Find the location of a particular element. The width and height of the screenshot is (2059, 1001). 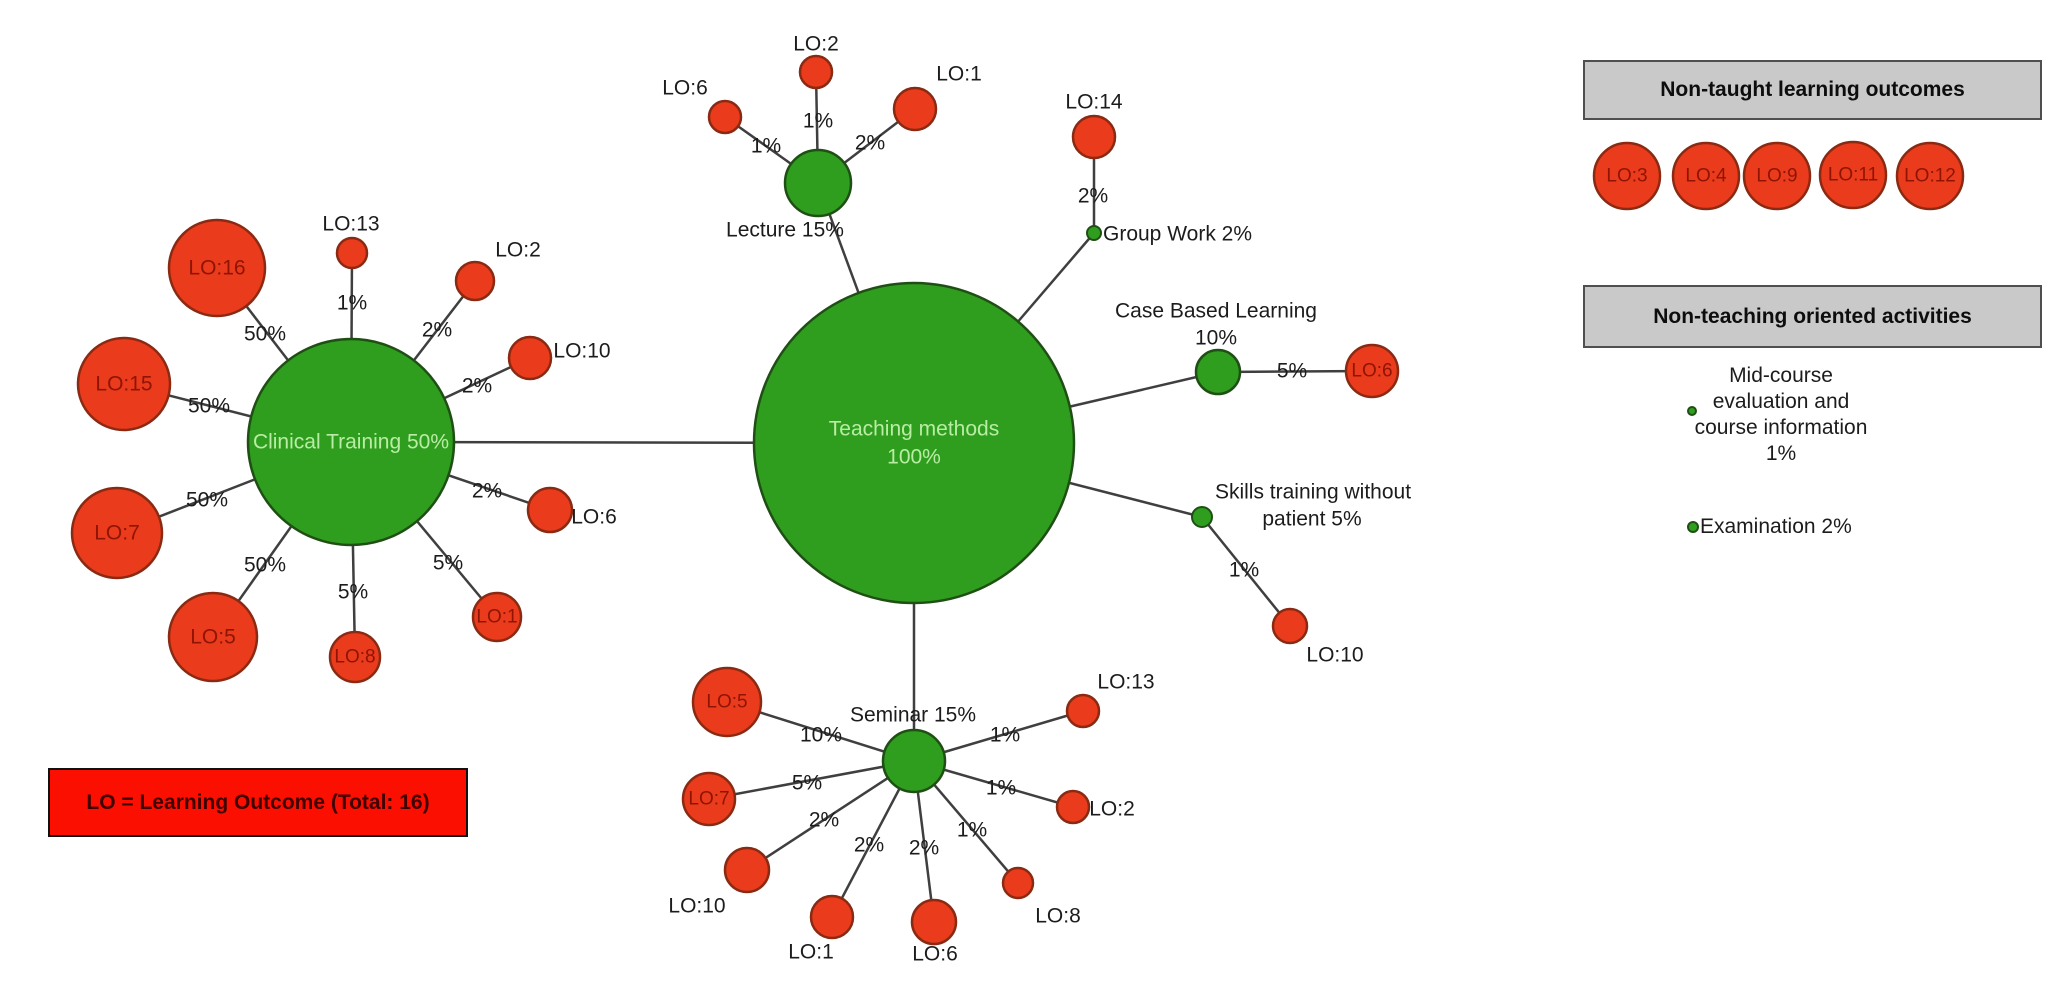

label-teaching-methods: Teaching methods is located at coordinates (914, 429).